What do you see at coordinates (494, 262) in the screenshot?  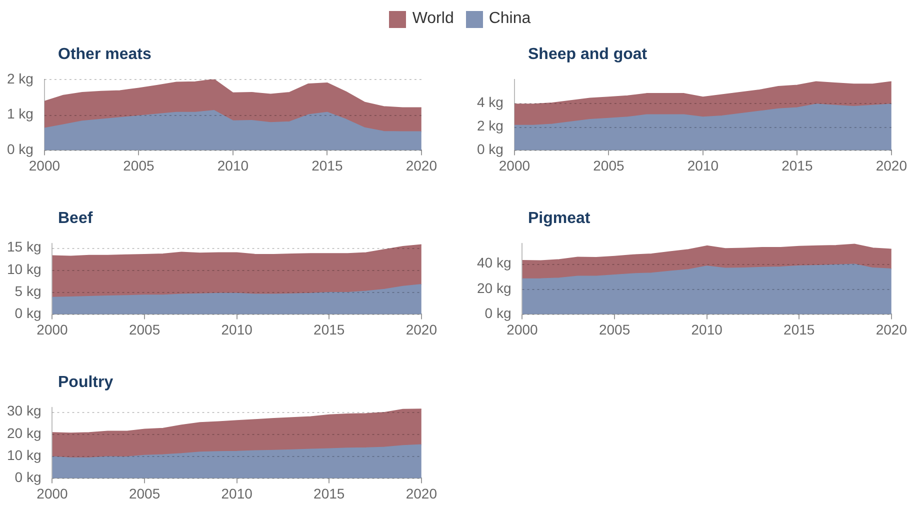 I see `y-tick-label: 40 kg` at bounding box center [494, 262].